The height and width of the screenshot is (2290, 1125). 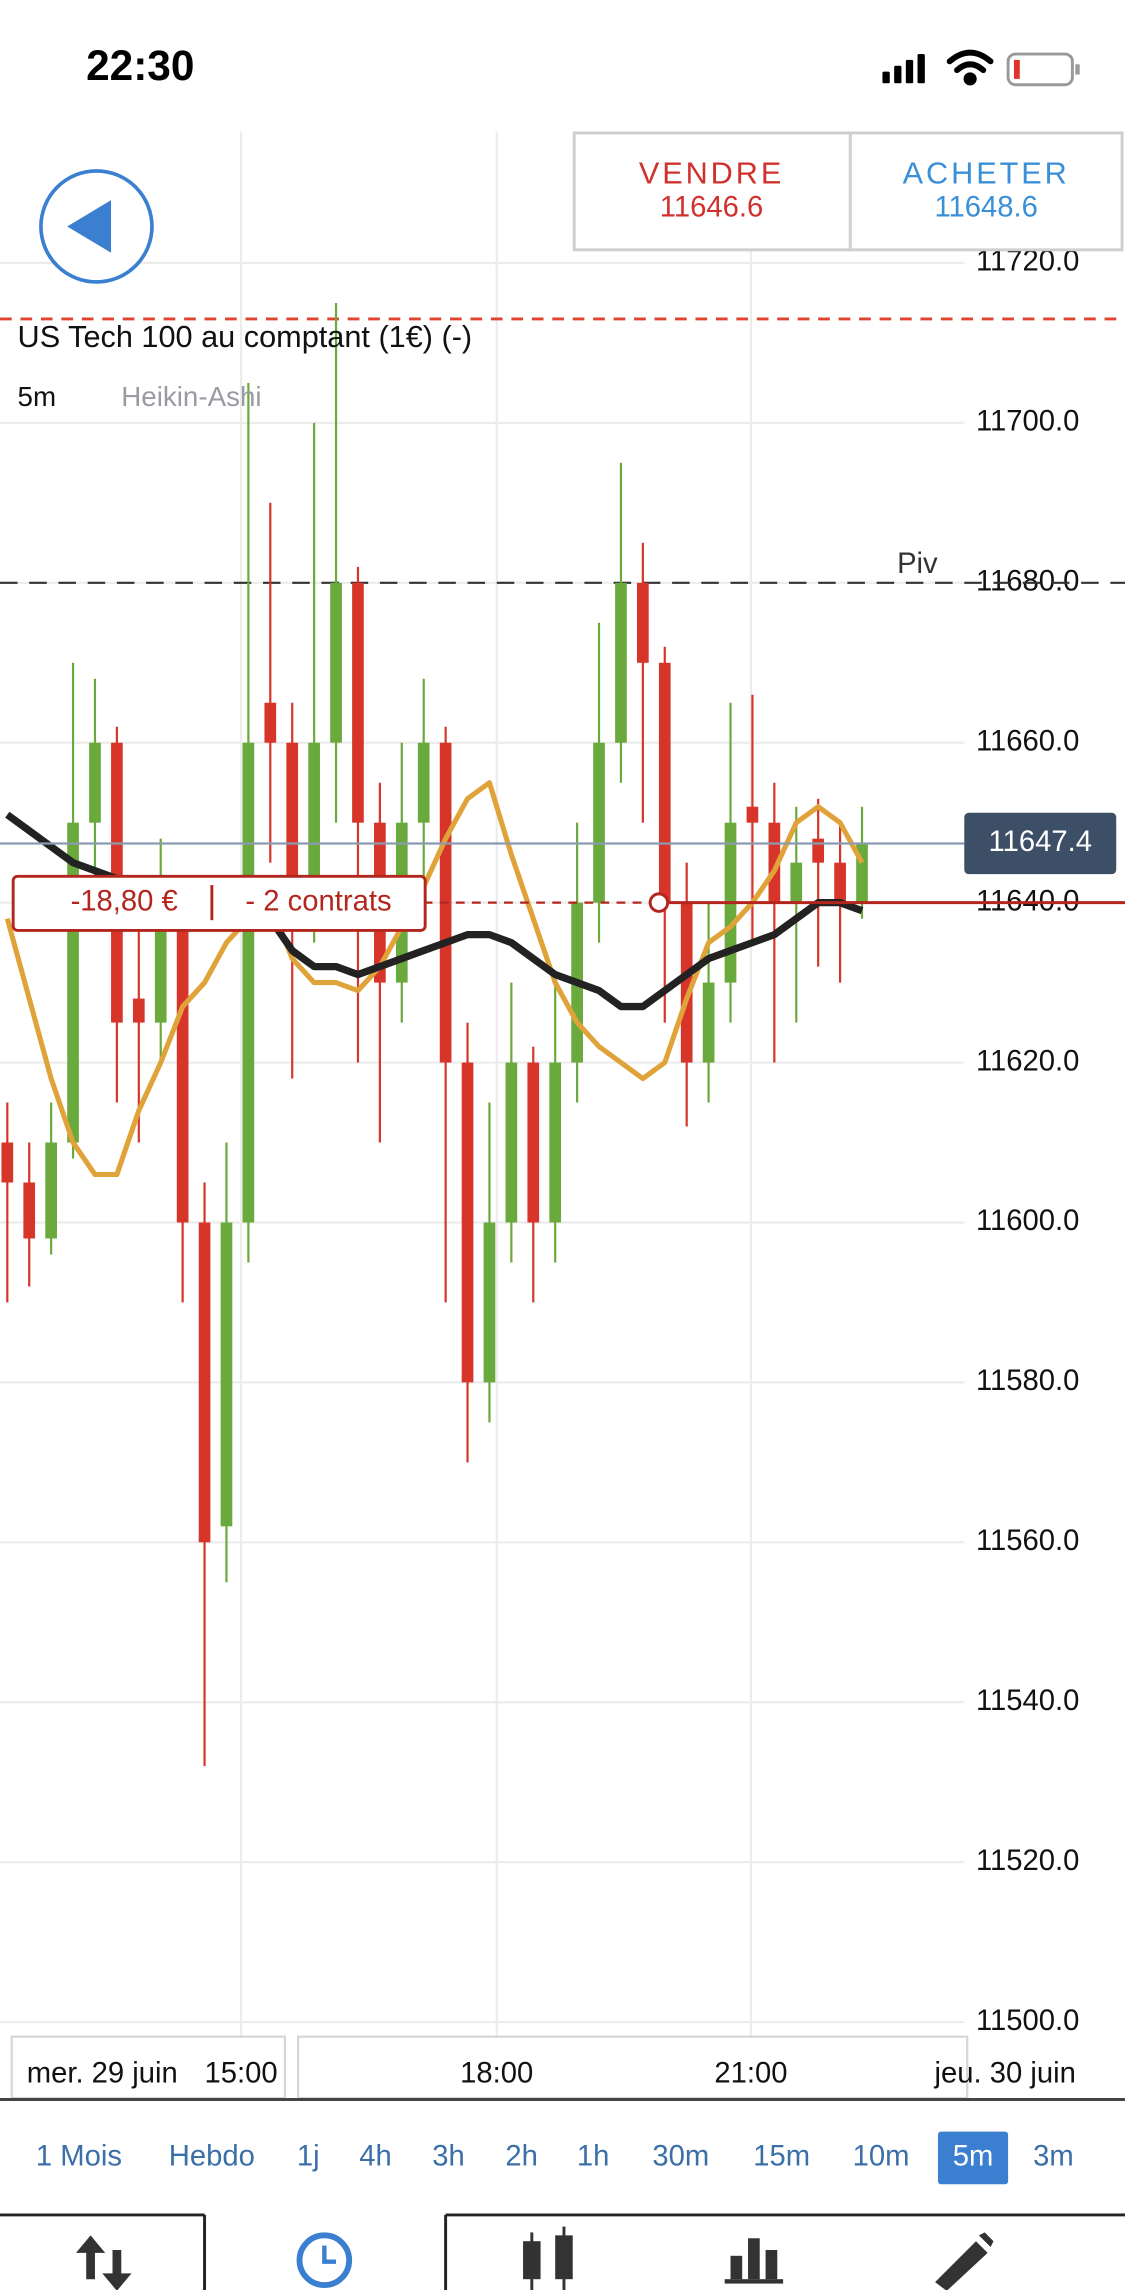 I want to click on timeframe-label: 15m, so click(x=781, y=2157).